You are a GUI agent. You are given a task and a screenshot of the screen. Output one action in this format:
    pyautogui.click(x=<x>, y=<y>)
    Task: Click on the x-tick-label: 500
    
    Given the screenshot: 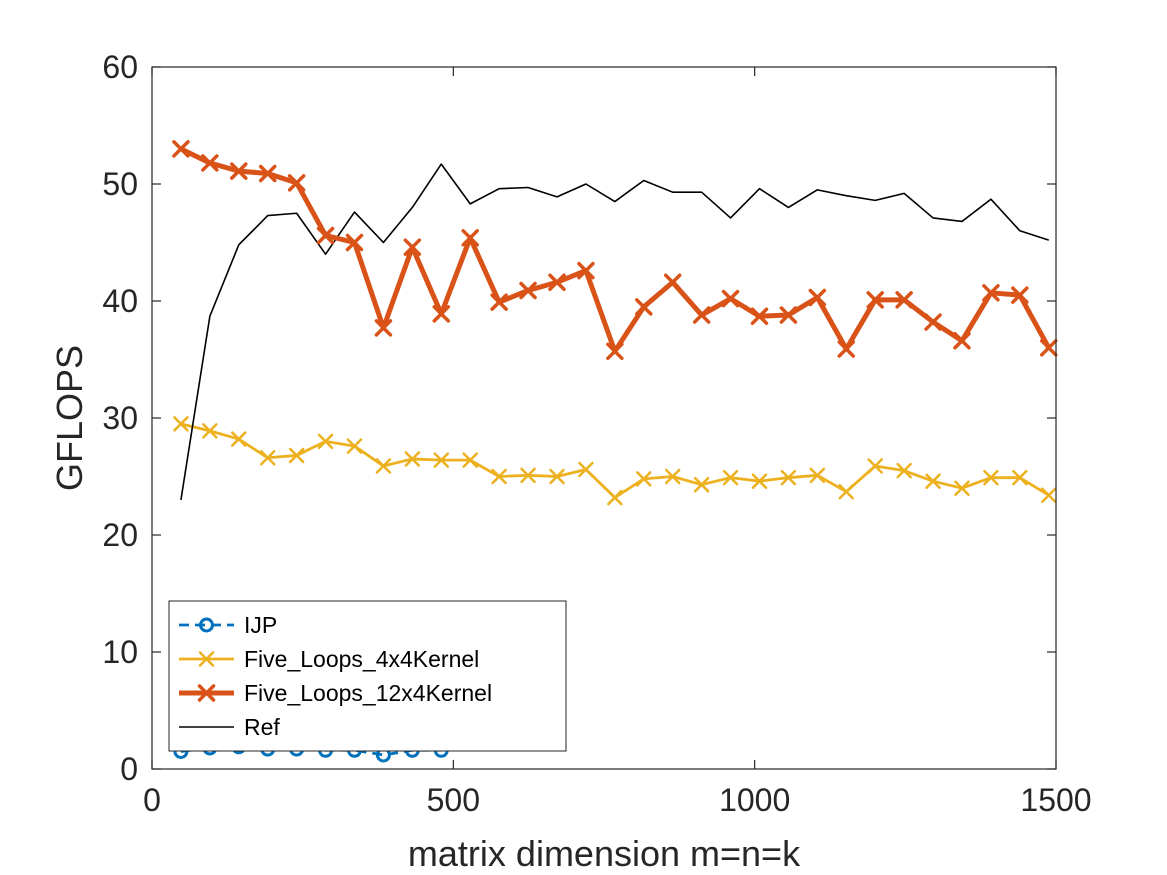 What is the action you would take?
    pyautogui.click(x=453, y=800)
    